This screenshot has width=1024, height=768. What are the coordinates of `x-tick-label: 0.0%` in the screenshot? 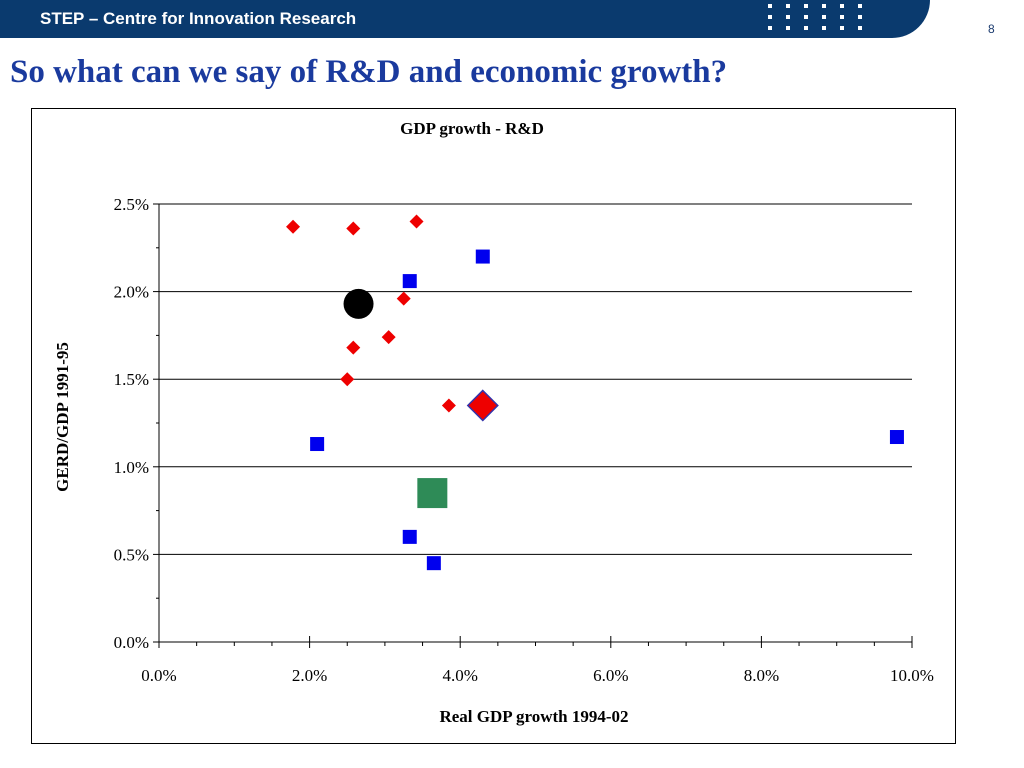 It's located at (158, 675).